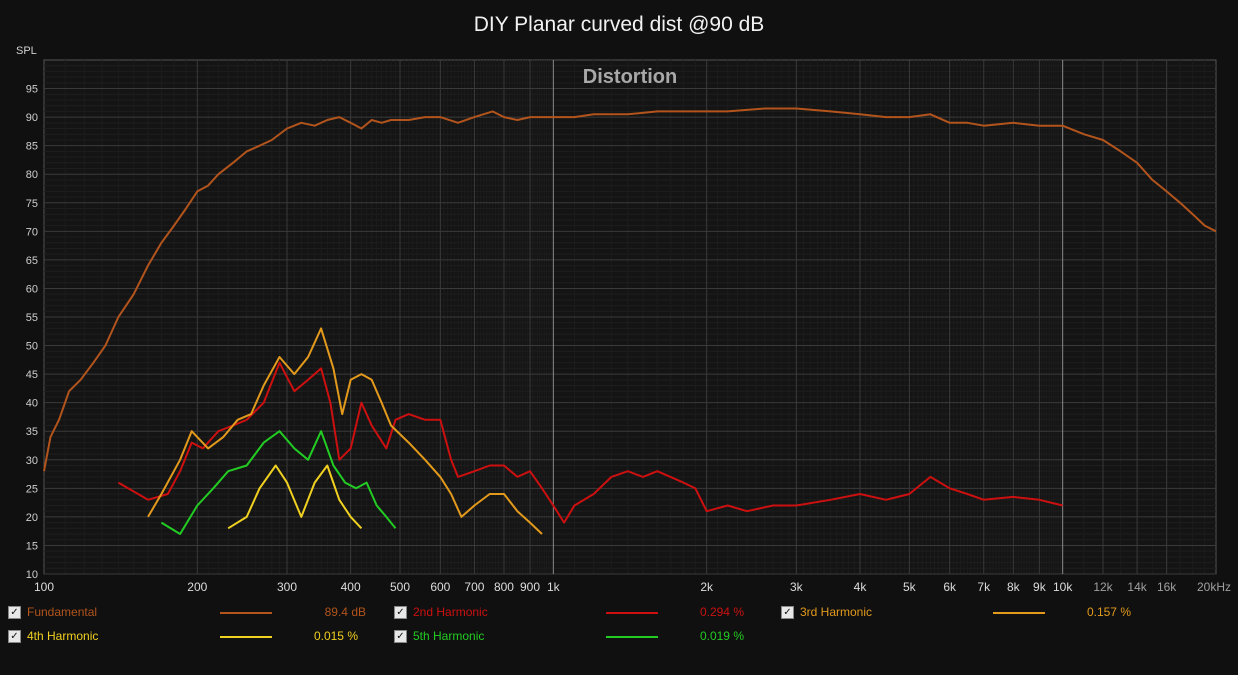 Image resolution: width=1238 pixels, height=675 pixels. Describe the element at coordinates (32, 347) in the screenshot. I see `y-tick-label: 50` at that location.